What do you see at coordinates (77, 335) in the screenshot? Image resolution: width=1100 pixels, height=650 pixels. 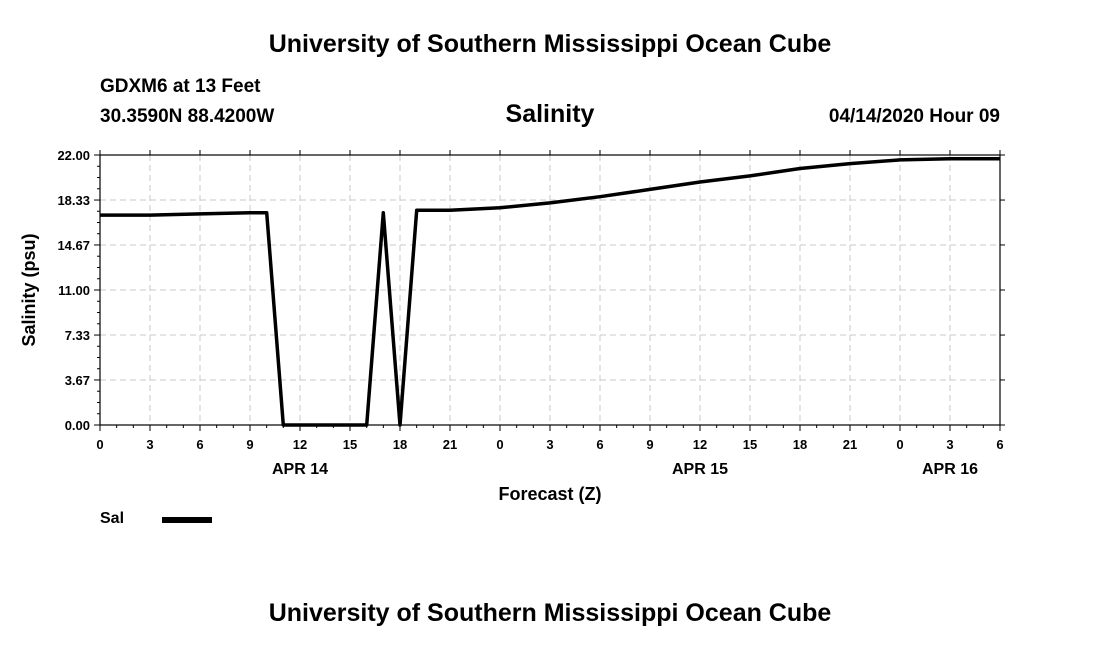 I see `y-tick-label: 7.33` at bounding box center [77, 335].